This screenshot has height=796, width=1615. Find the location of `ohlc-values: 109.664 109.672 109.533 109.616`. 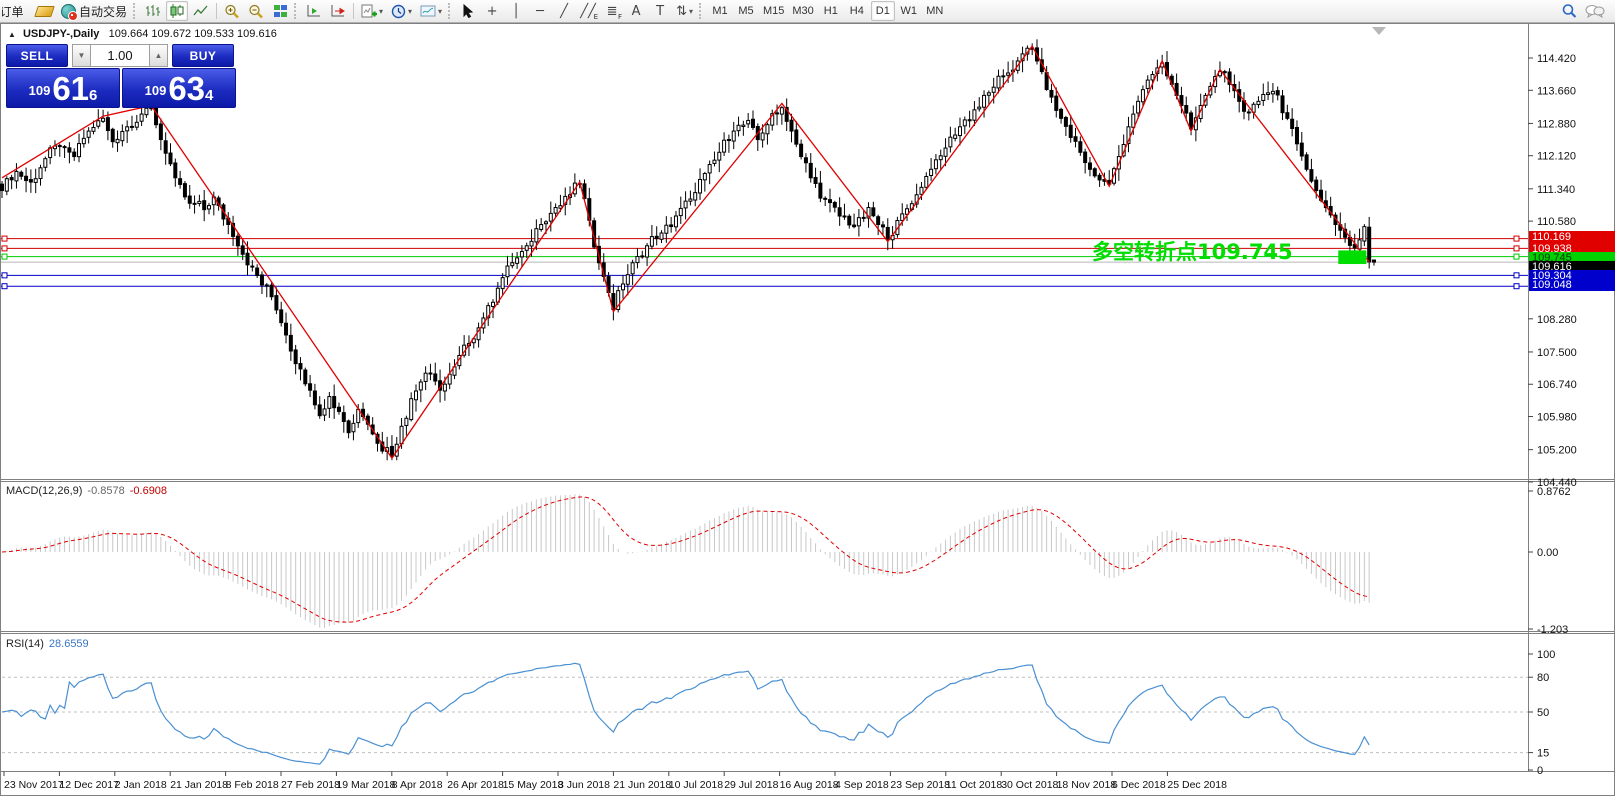

ohlc-values: 109.664 109.672 109.533 109.616 is located at coordinates (192, 34).